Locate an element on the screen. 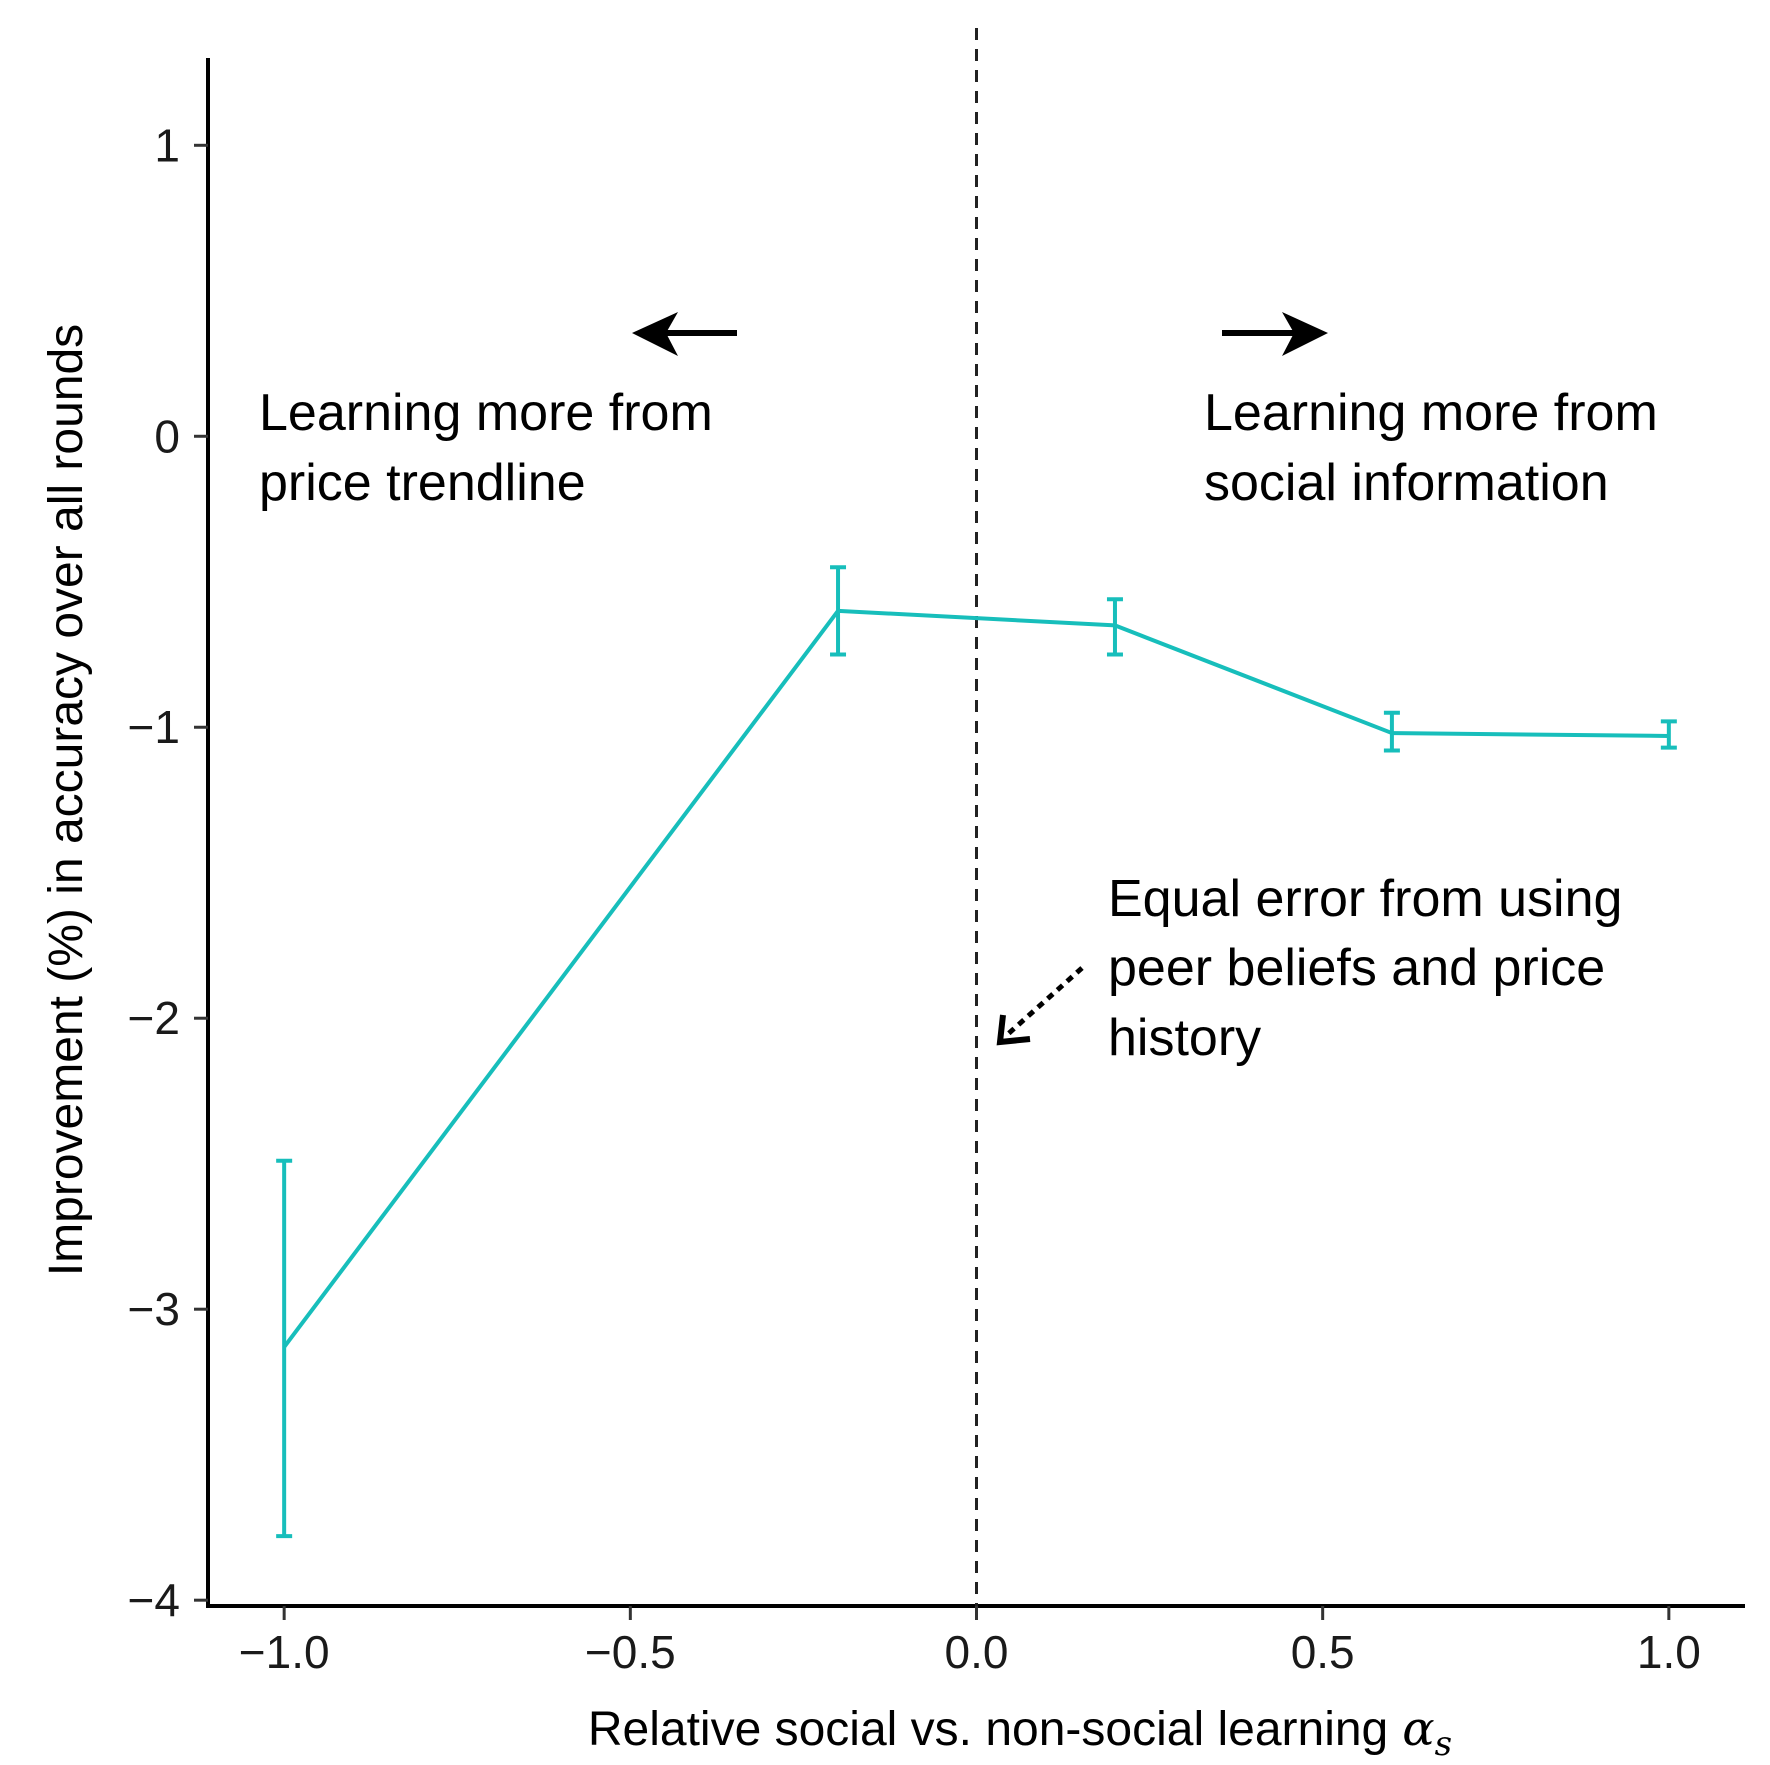 The image size is (1770, 1765). x-ticks: −1.0 −0.5 0.0 0.5 1.0 is located at coordinates (970, 1642).